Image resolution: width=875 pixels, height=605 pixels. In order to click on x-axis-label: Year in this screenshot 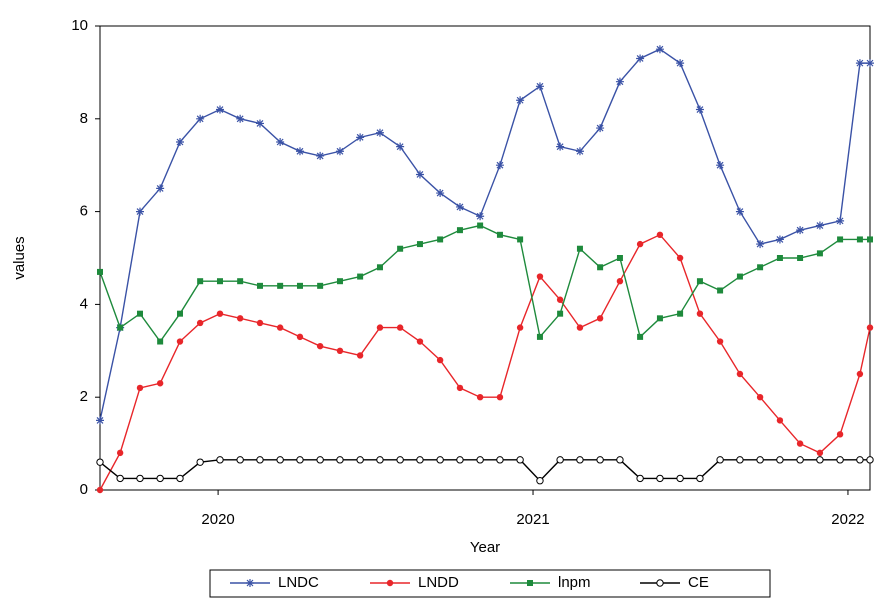, I will do `click(485, 547)`.